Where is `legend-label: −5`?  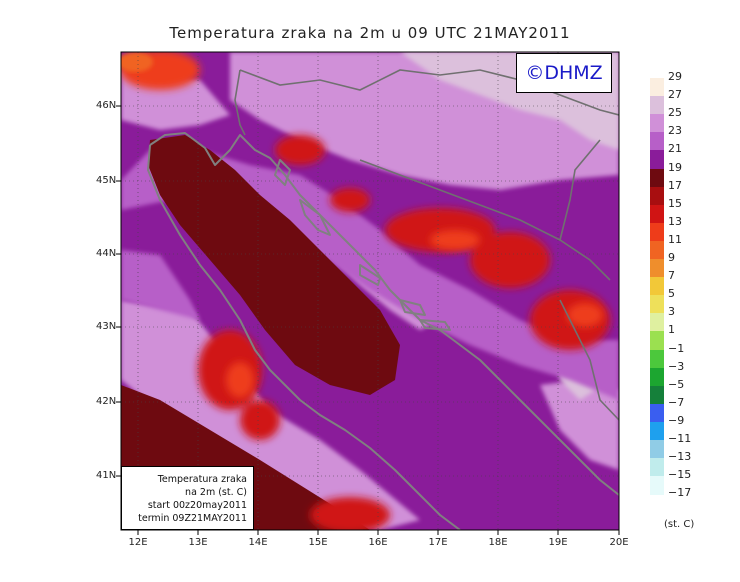
legend-label: −5 is located at coordinates (676, 384).